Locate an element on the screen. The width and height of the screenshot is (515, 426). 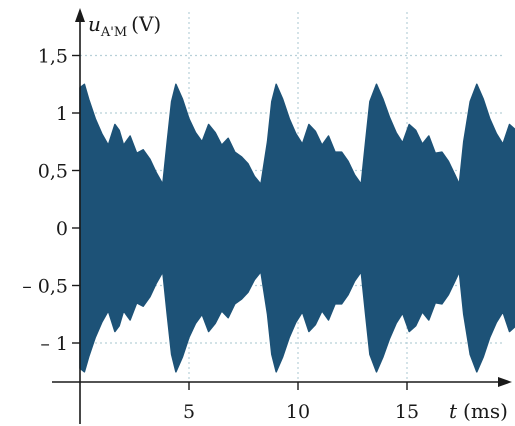
x-axis-arrow is located at coordinates (505, 382).